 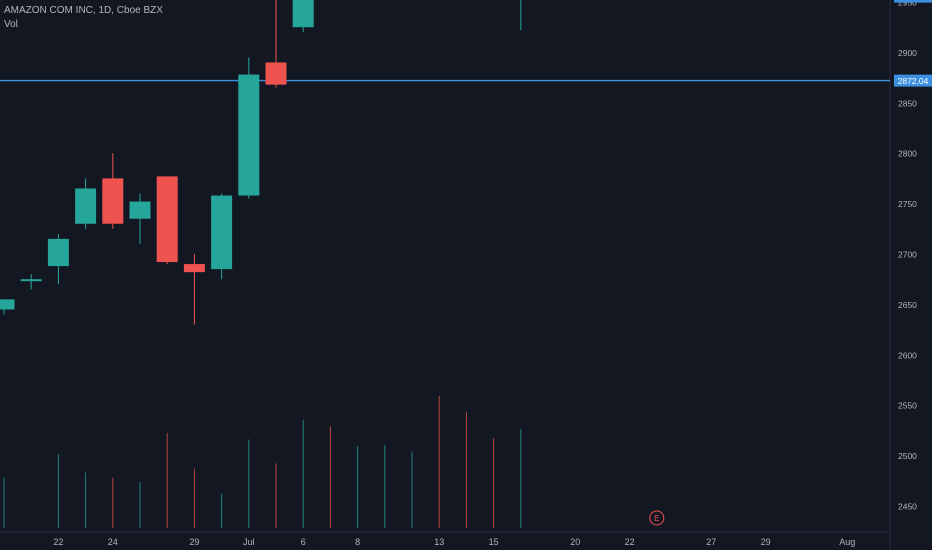 I want to click on price-tick-label: 2700, so click(x=907, y=255).